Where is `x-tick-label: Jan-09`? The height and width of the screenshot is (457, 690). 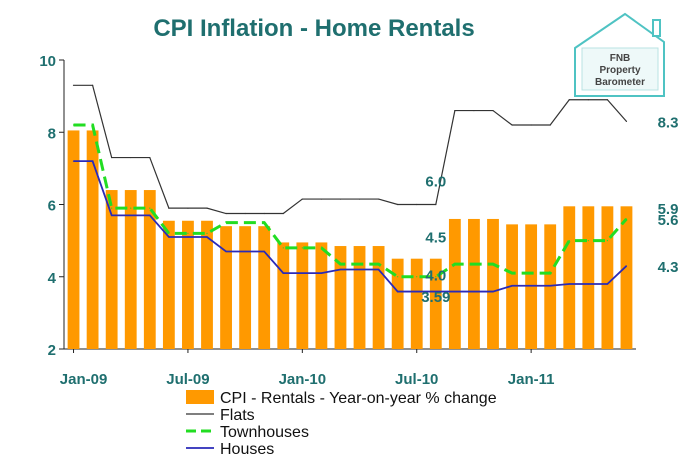
x-tick-label: Jan-09 is located at coordinates (84, 379).